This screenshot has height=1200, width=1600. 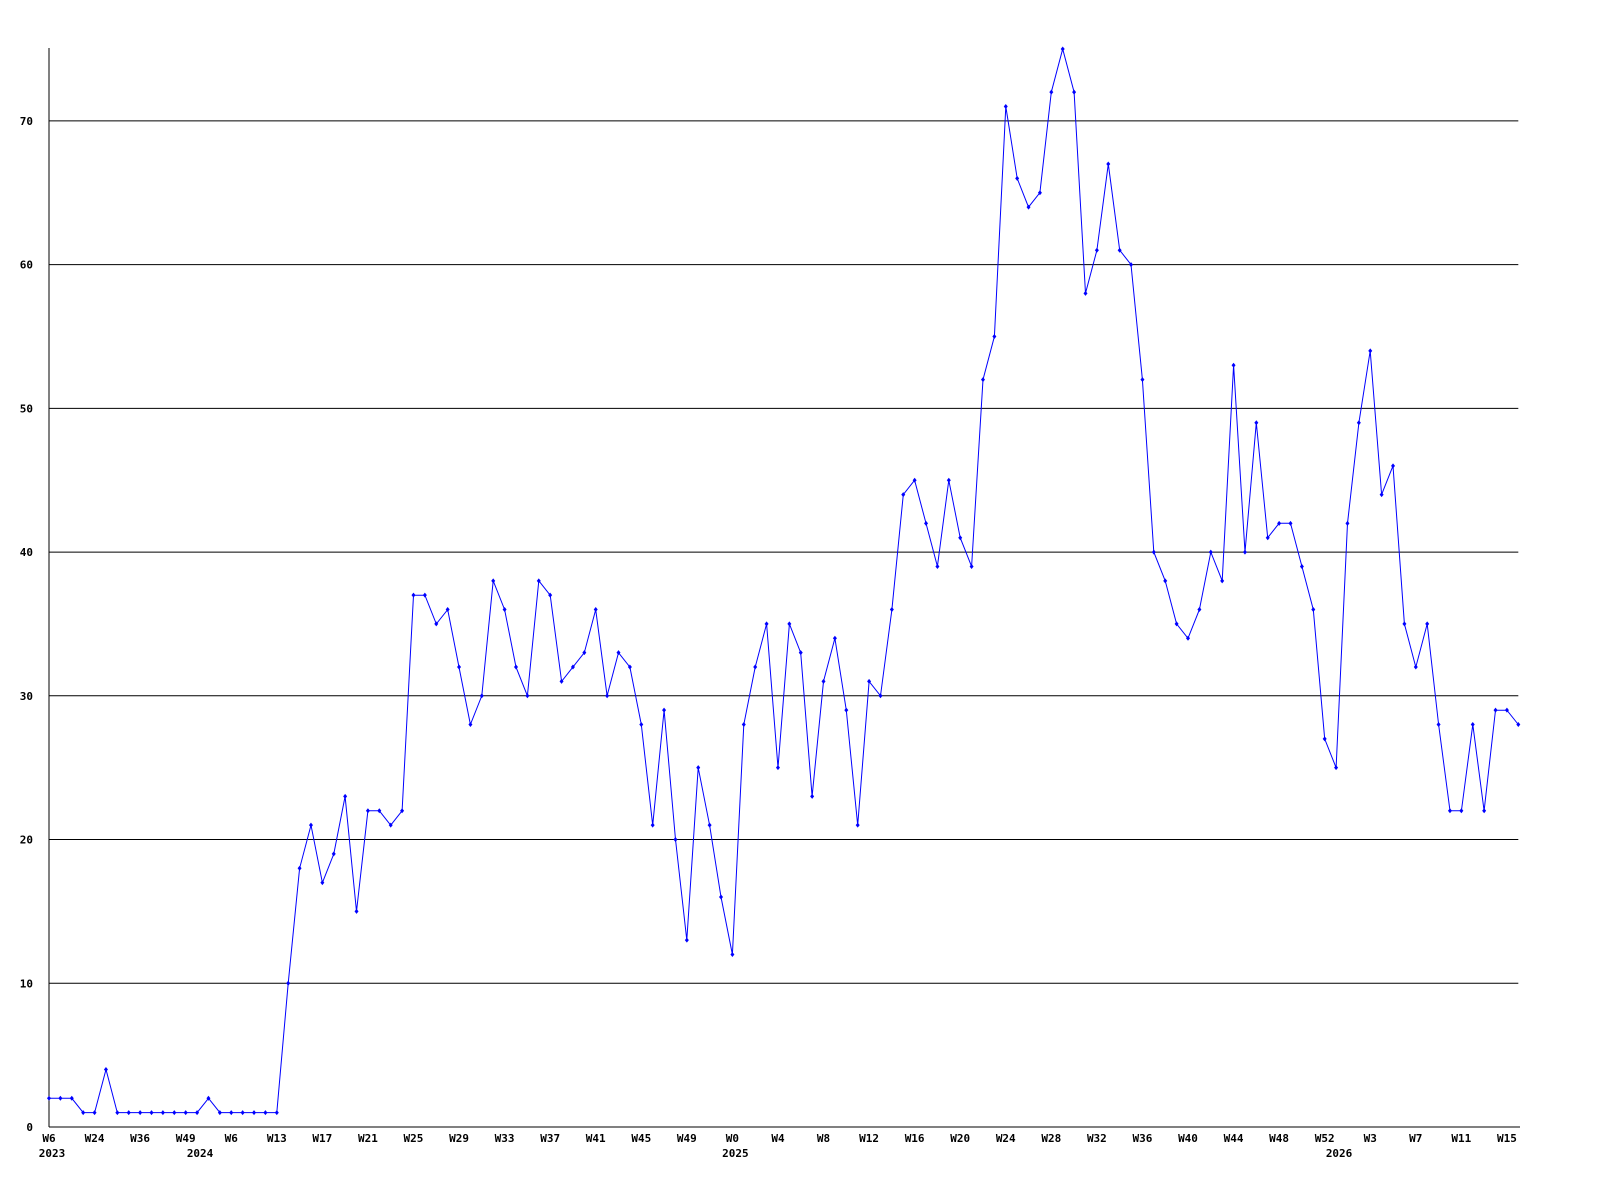 I want to click on x-tick-label: W29, so click(x=459, y=1138).